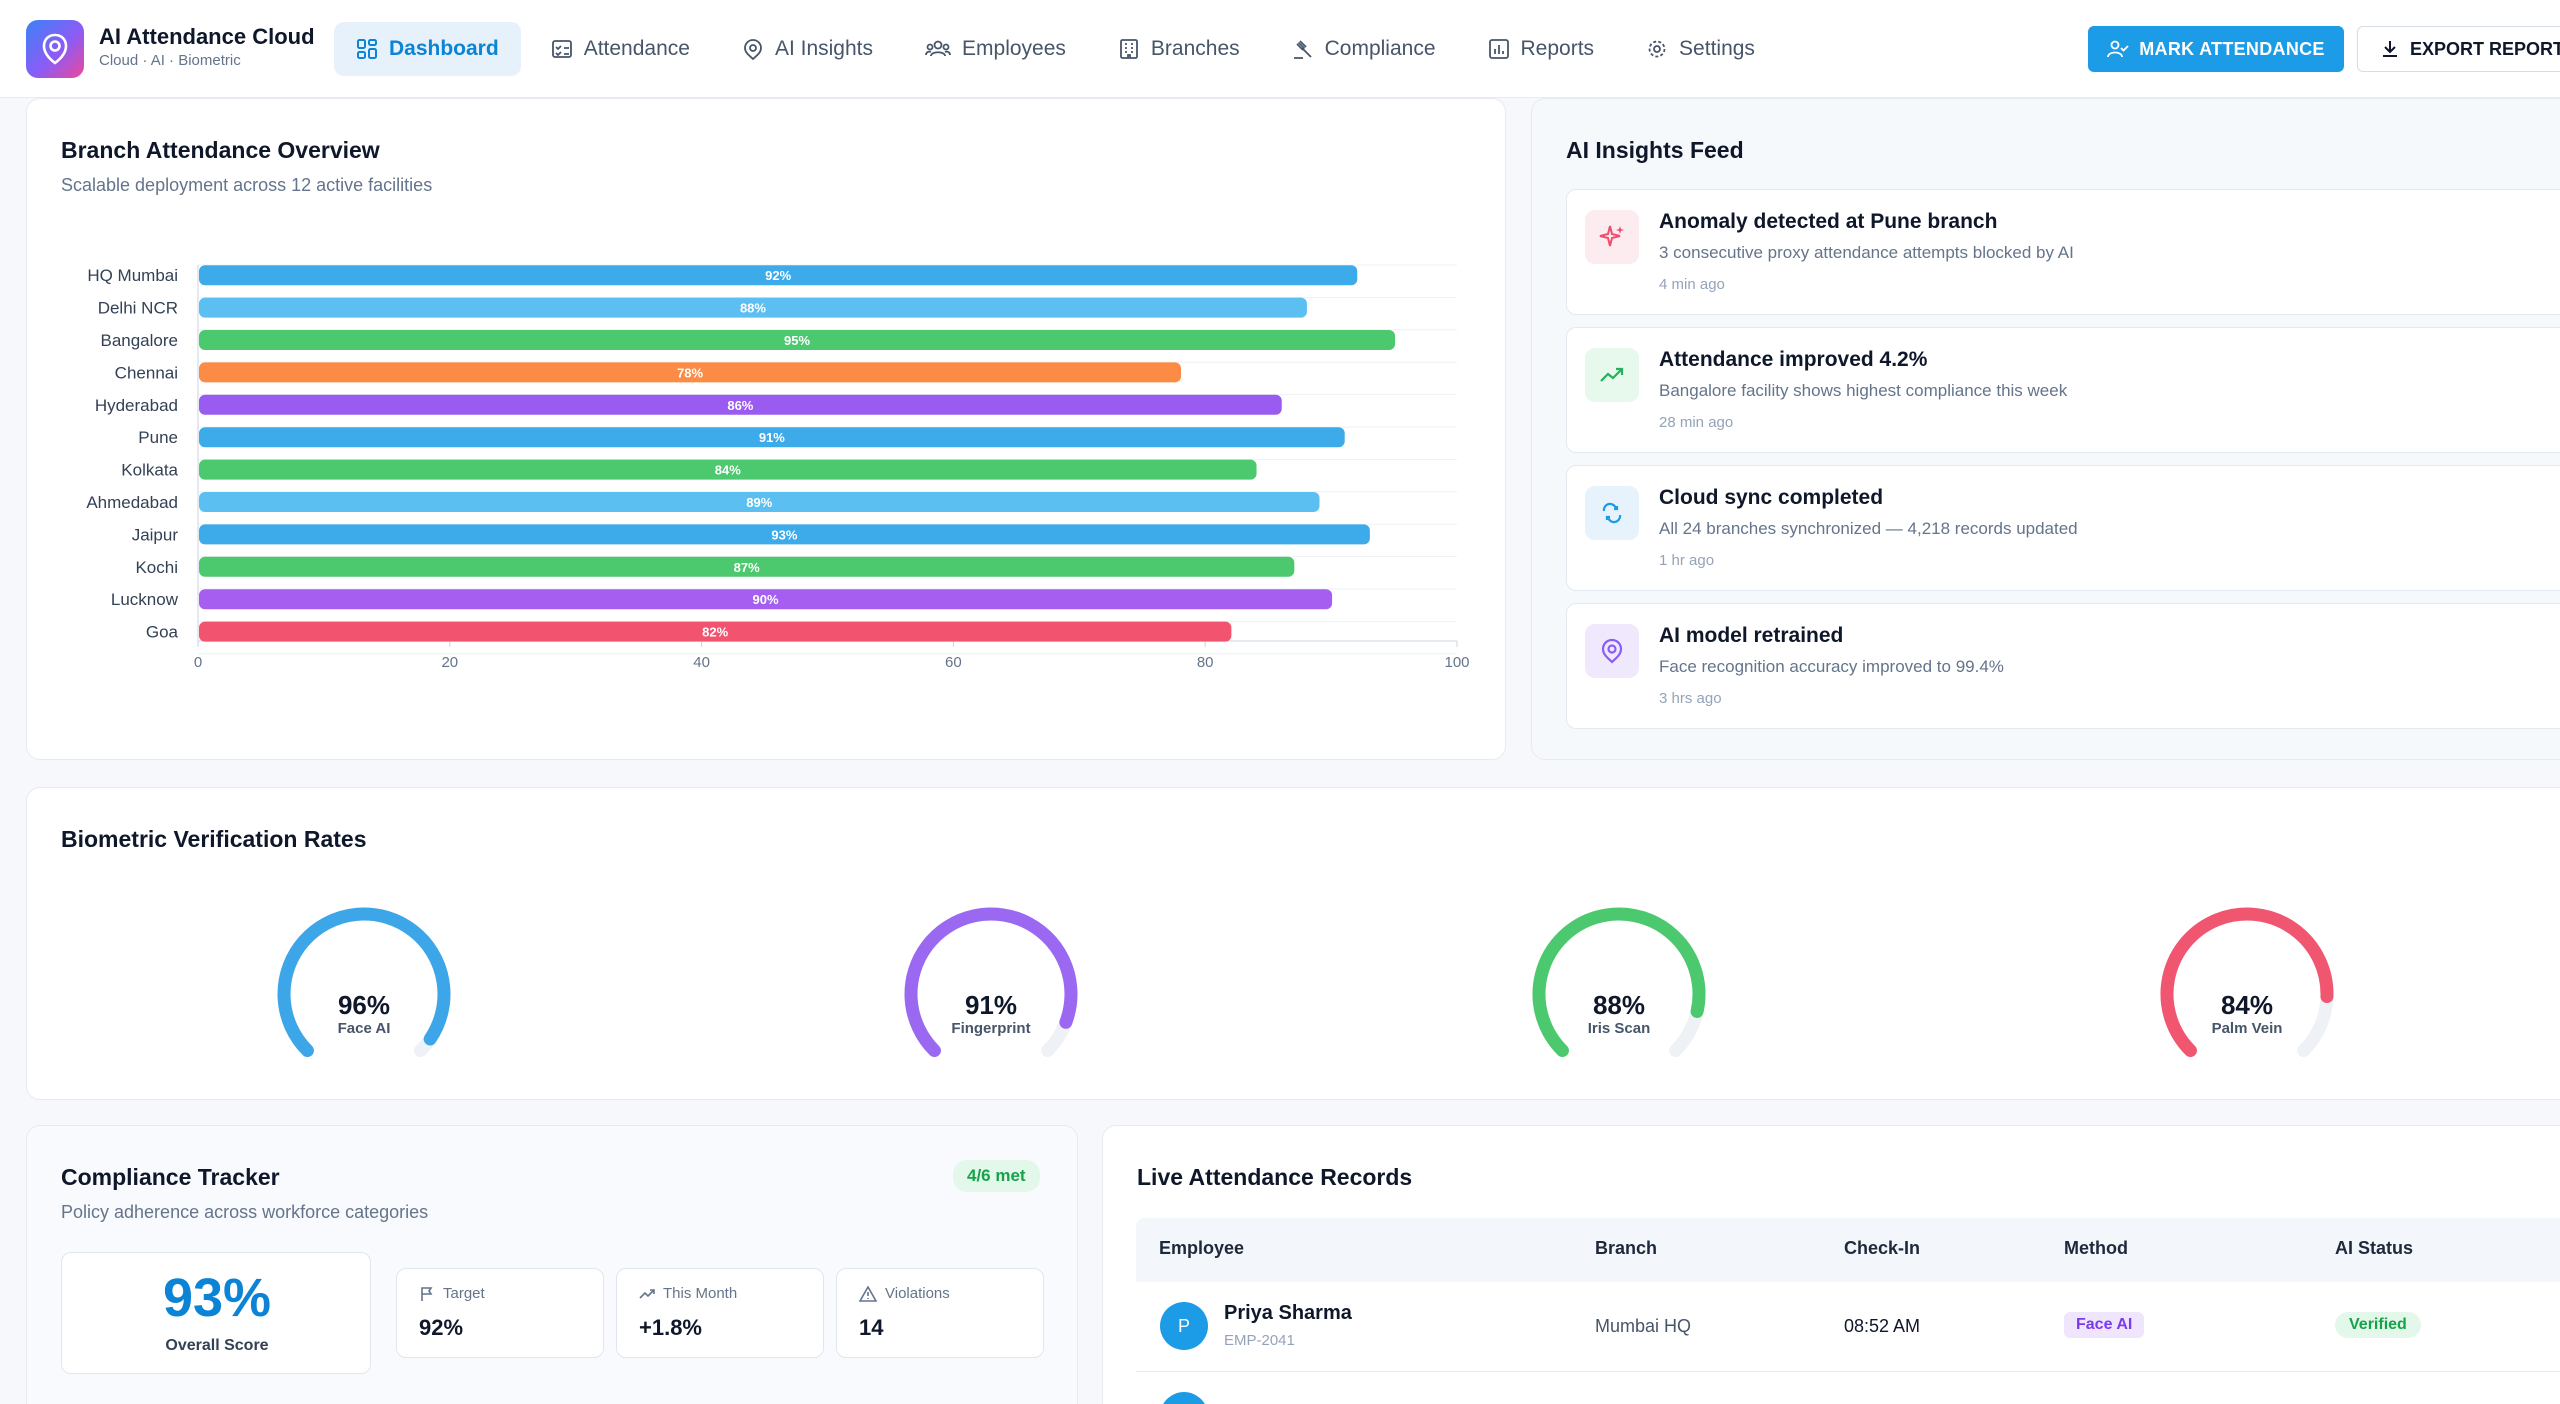  I want to click on column-header-checkin: Check-In, so click(1882, 1248).